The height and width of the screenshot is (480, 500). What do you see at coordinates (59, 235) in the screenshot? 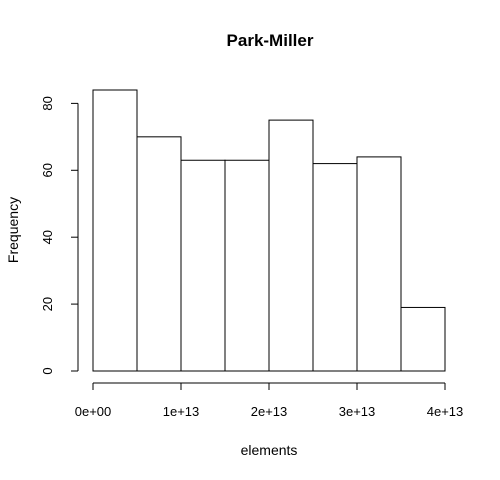
I see `y-axis: 0 20 40 60 80` at bounding box center [59, 235].